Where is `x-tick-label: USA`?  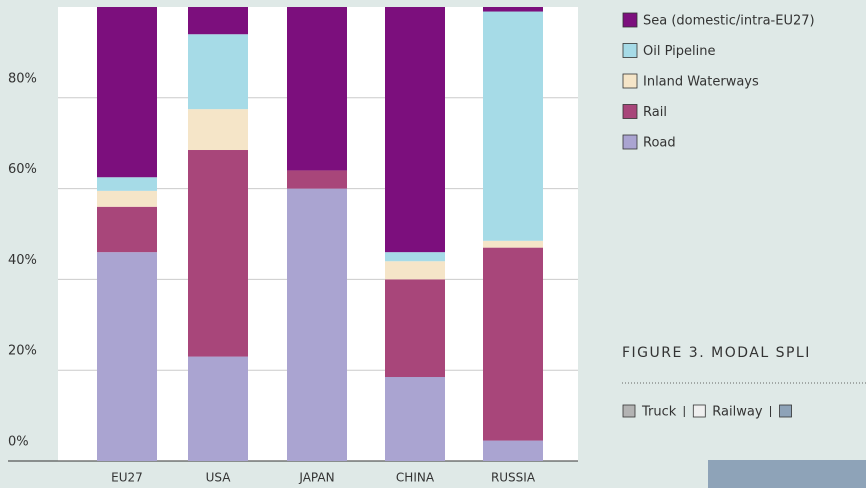
x-tick-label: USA is located at coordinates (219, 478).